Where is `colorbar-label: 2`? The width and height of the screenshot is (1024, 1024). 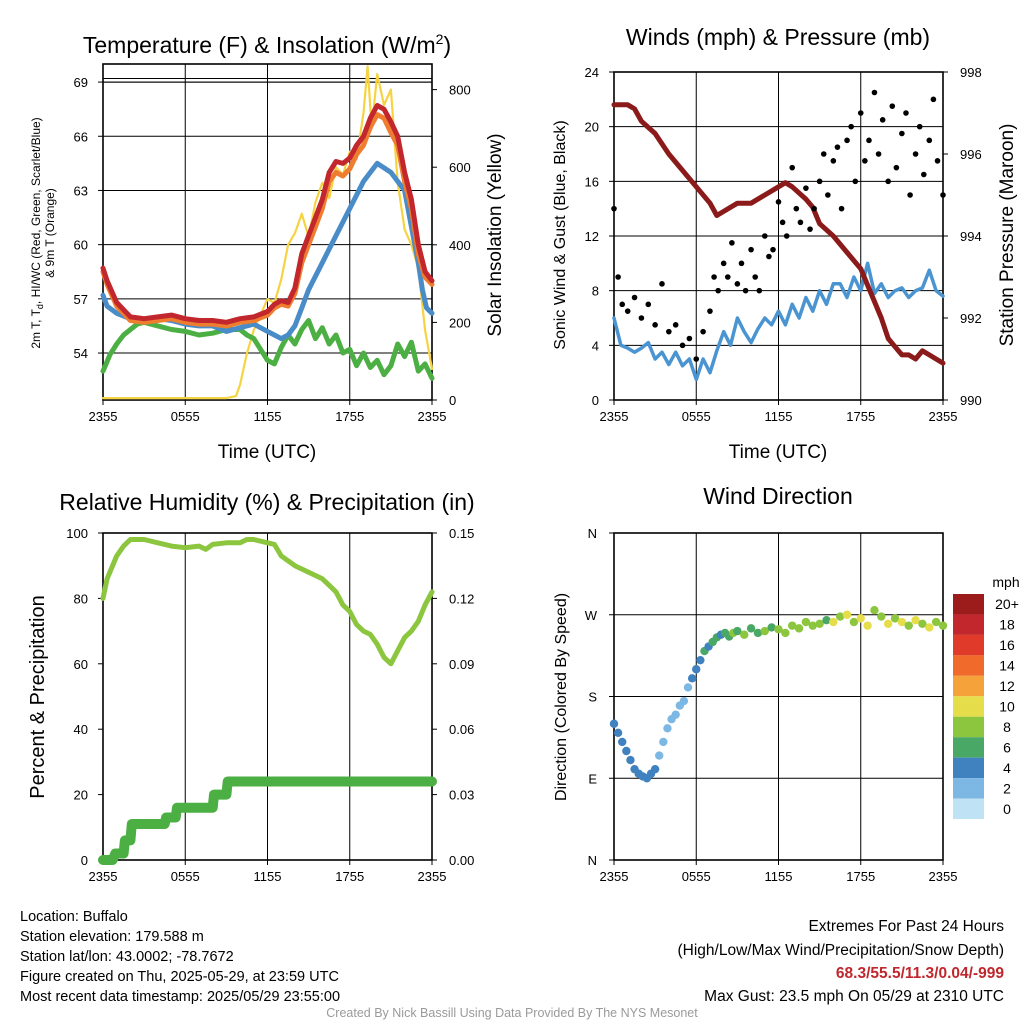 colorbar-label: 2 is located at coordinates (1007, 788).